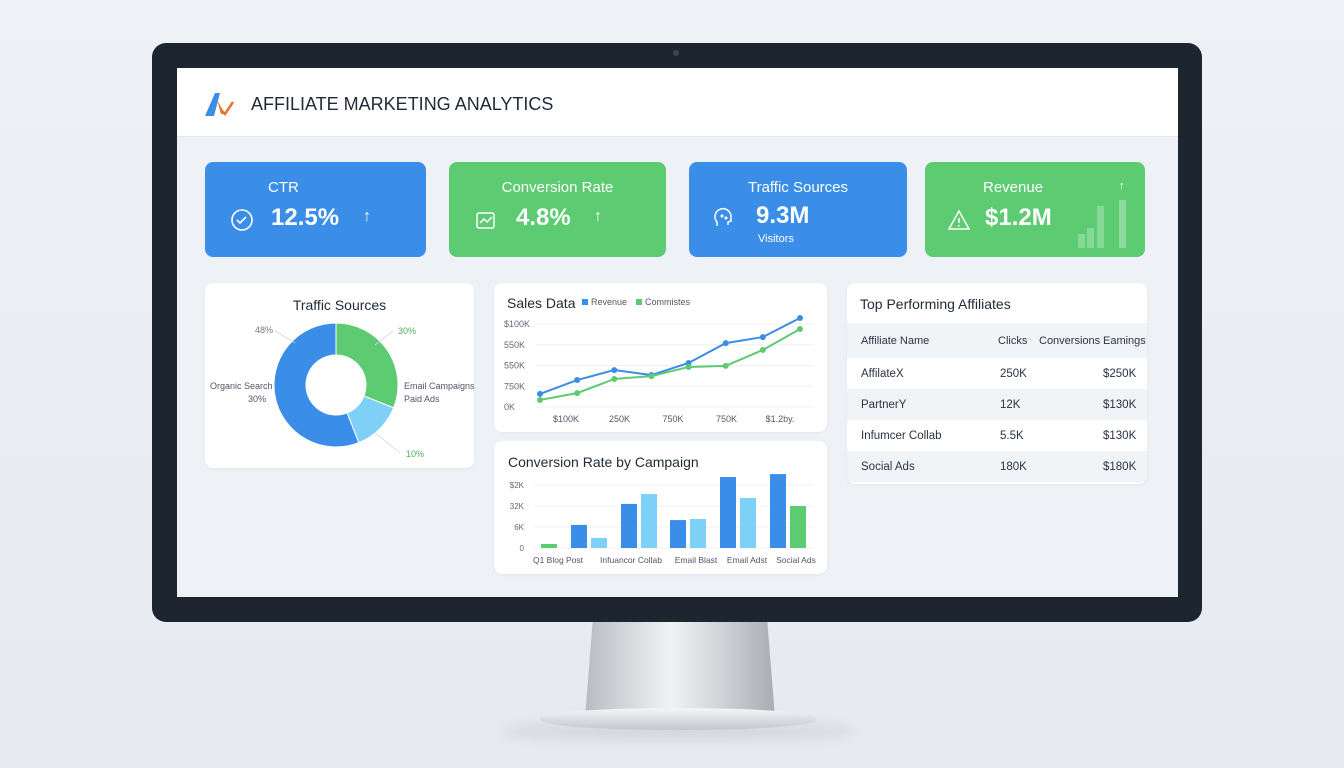  What do you see at coordinates (415, 454) in the screenshot?
I see `label-10: 10%` at bounding box center [415, 454].